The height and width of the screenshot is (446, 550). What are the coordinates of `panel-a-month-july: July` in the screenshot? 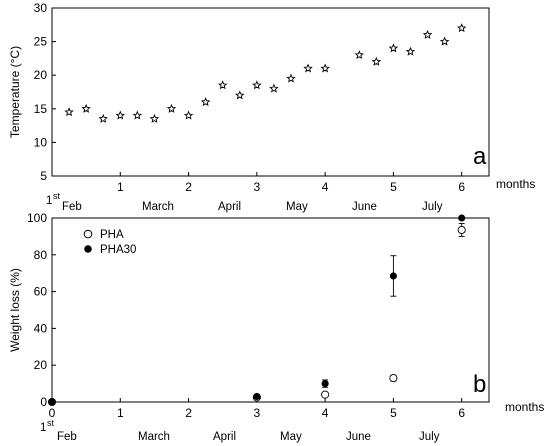 It's located at (432, 207).